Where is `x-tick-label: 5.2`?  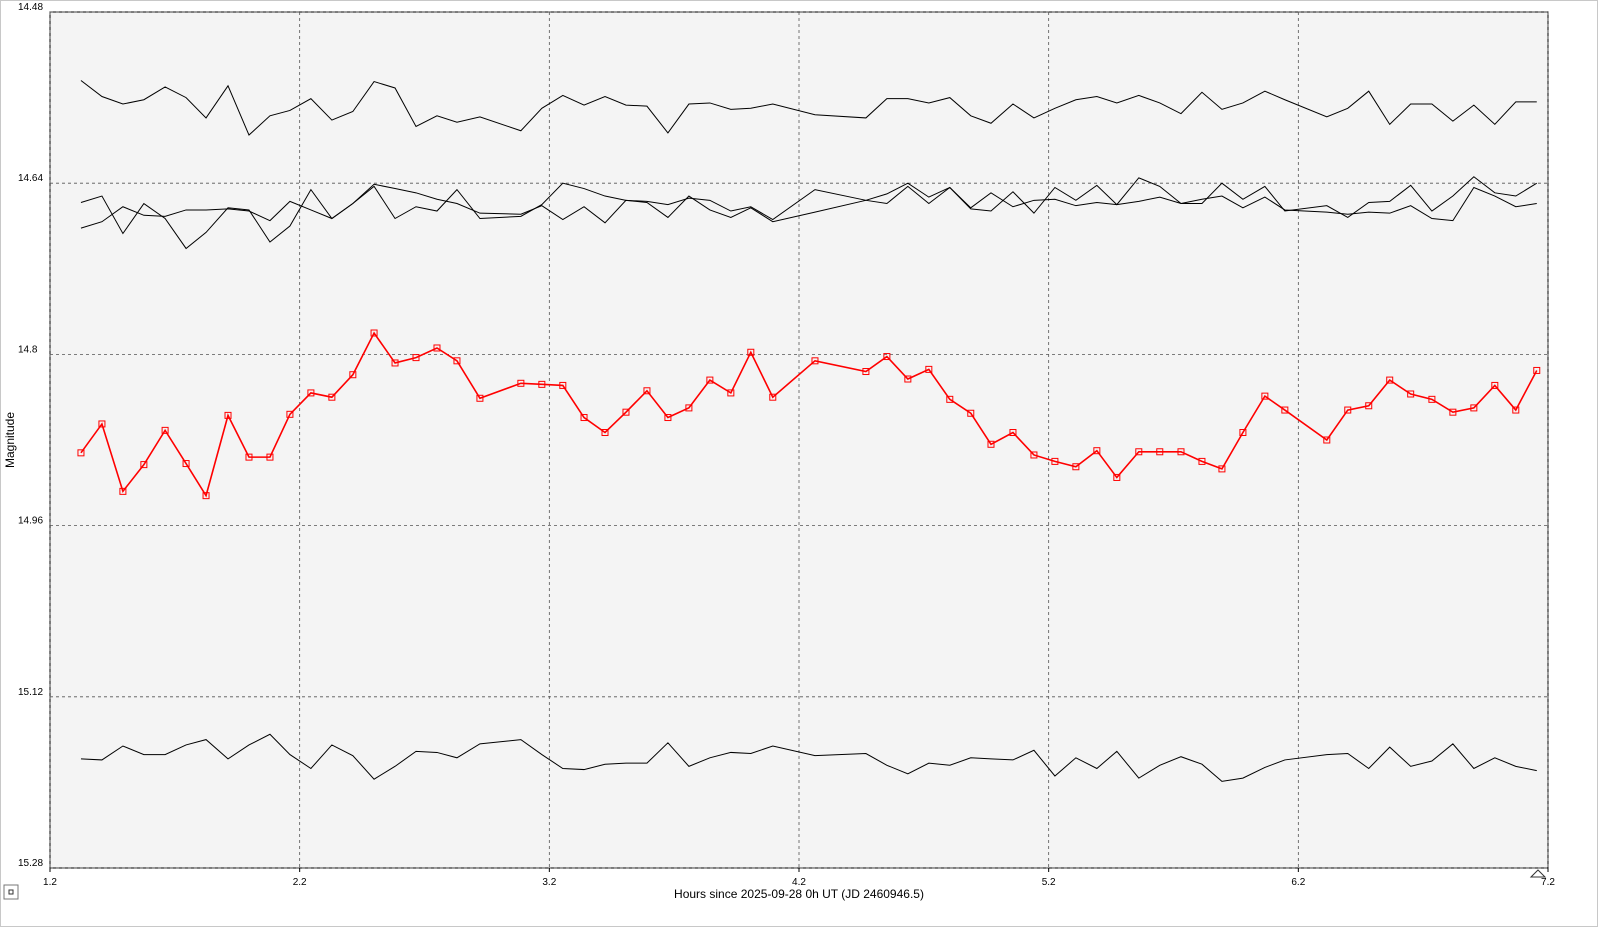
x-tick-label: 5.2 is located at coordinates (1049, 882).